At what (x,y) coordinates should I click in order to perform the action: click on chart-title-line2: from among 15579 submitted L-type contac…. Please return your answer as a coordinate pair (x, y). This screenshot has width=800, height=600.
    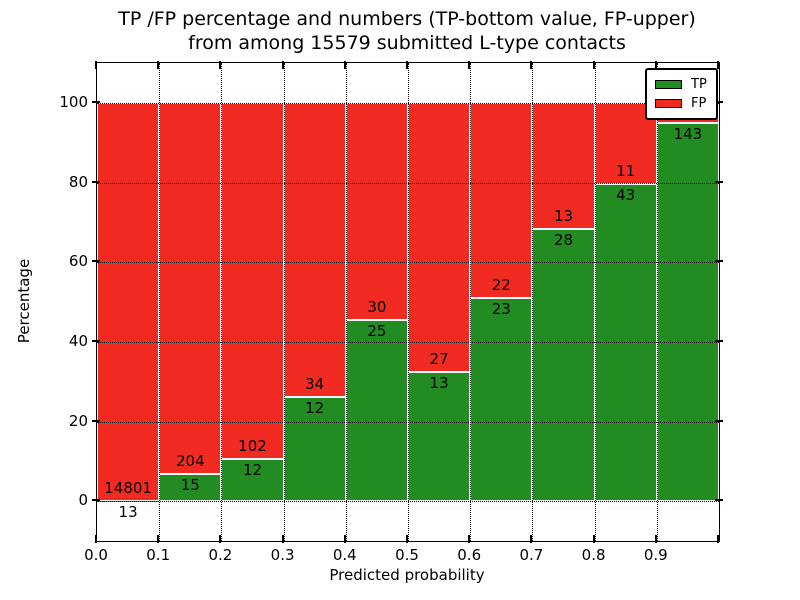
    Looking at the image, I should click on (407, 43).